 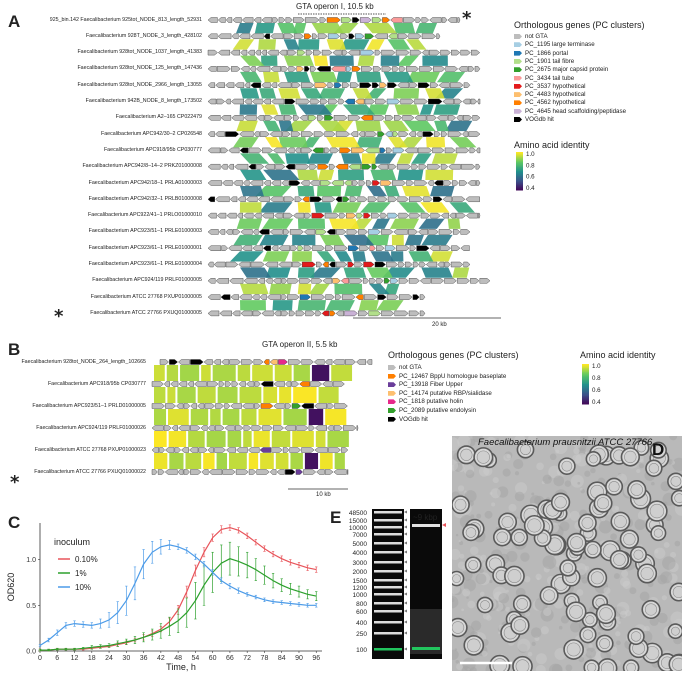 What do you see at coordinates (554, 44) in the screenshot?
I see `panel-a-legend-item: PC_1195 large terminase` at bounding box center [554, 44].